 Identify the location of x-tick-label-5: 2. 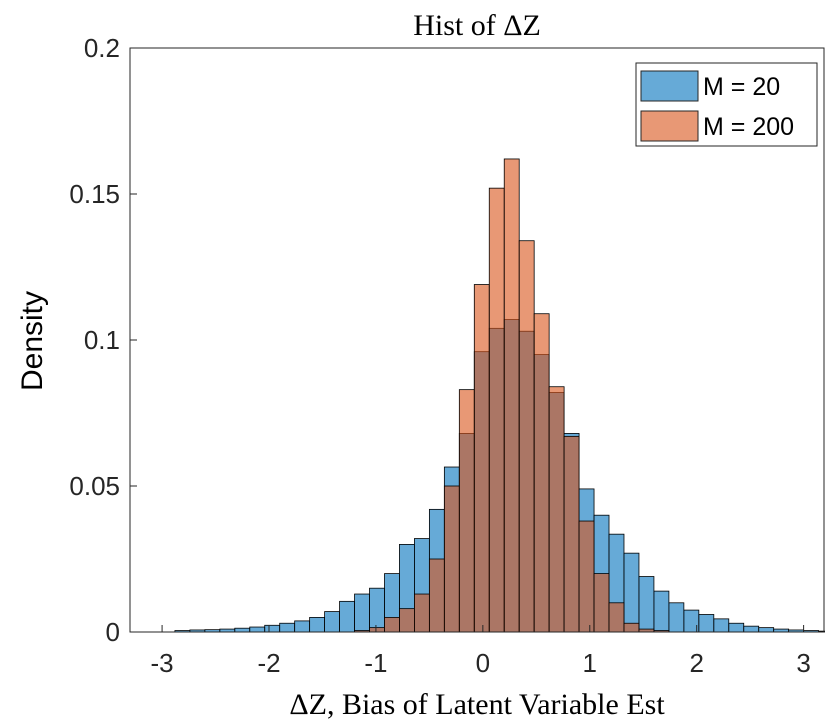
(696, 663).